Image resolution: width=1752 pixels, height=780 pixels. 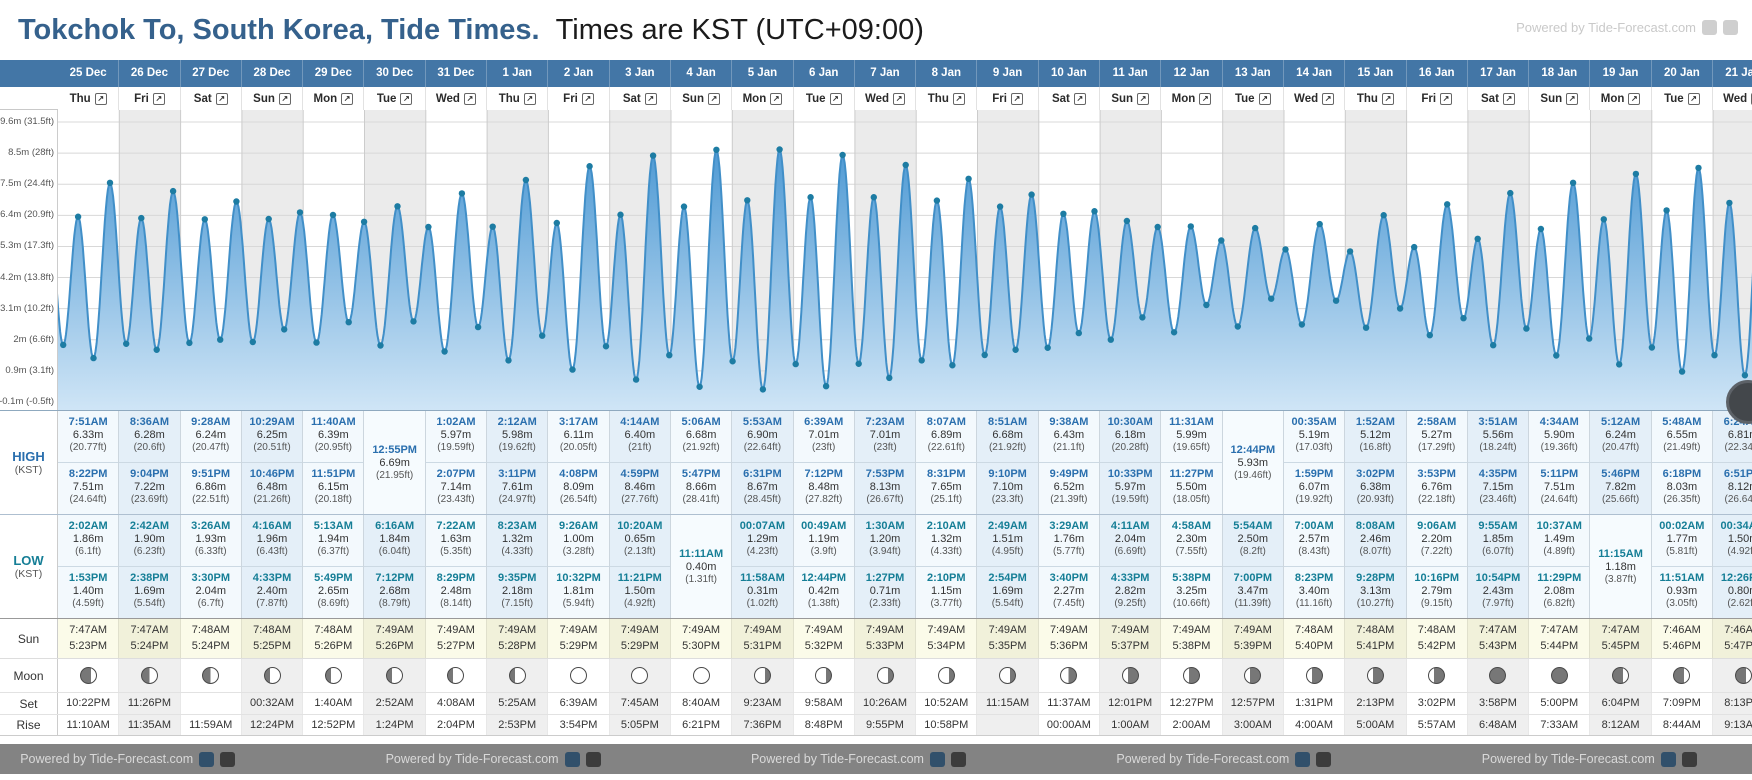 What do you see at coordinates (394, 449) in the screenshot?
I see `tide-time: 12:55PM` at bounding box center [394, 449].